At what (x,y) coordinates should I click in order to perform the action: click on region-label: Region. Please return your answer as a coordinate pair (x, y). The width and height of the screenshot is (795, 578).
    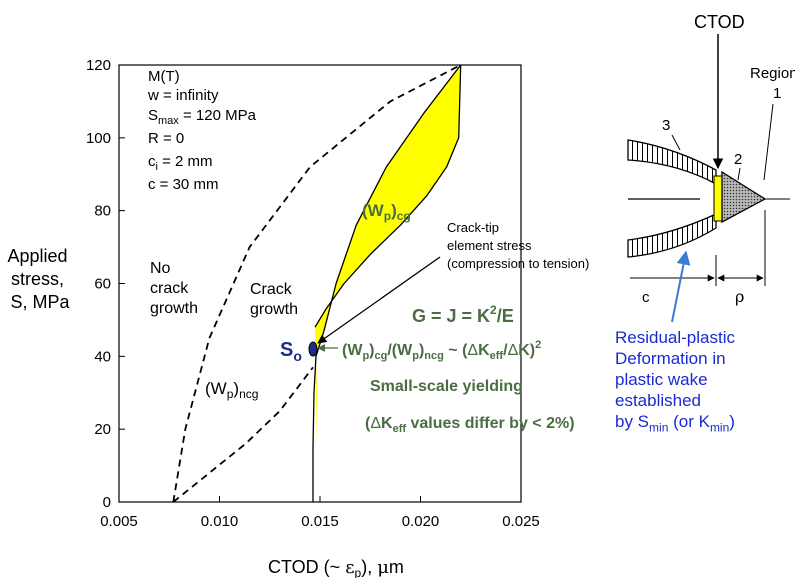
    Looking at the image, I should click on (772, 73).